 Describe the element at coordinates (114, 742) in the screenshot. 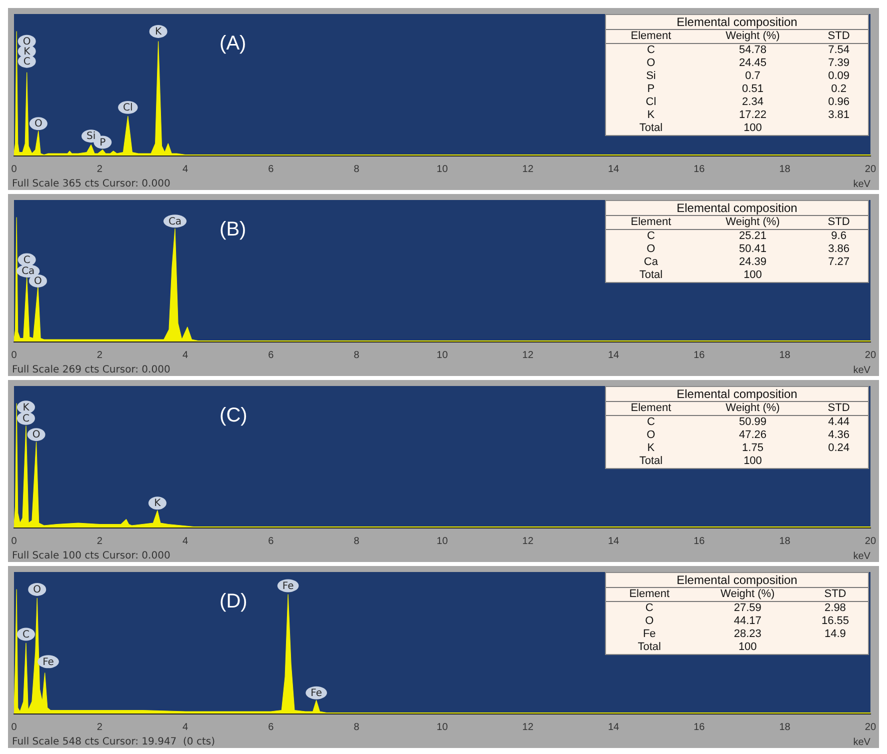

I see `text: Full Scale 548 cts Cursor: 19.947 (0 cts)` at that location.